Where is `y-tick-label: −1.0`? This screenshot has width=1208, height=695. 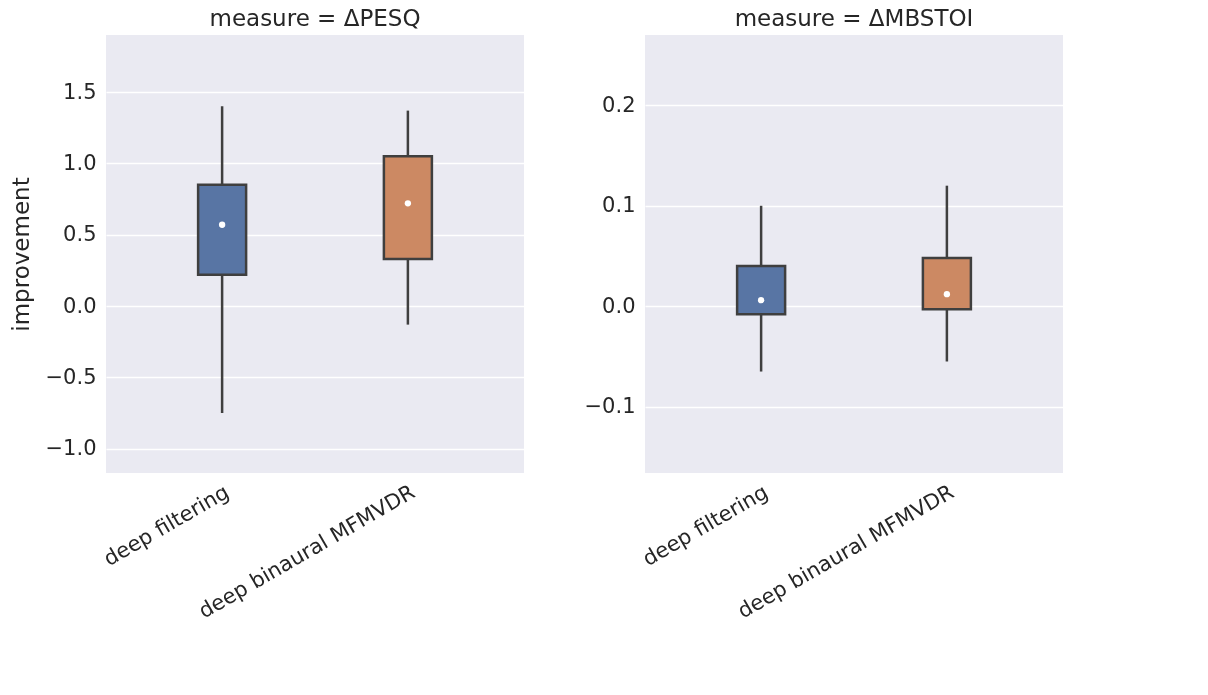 y-tick-label: −1.0 is located at coordinates (71, 448).